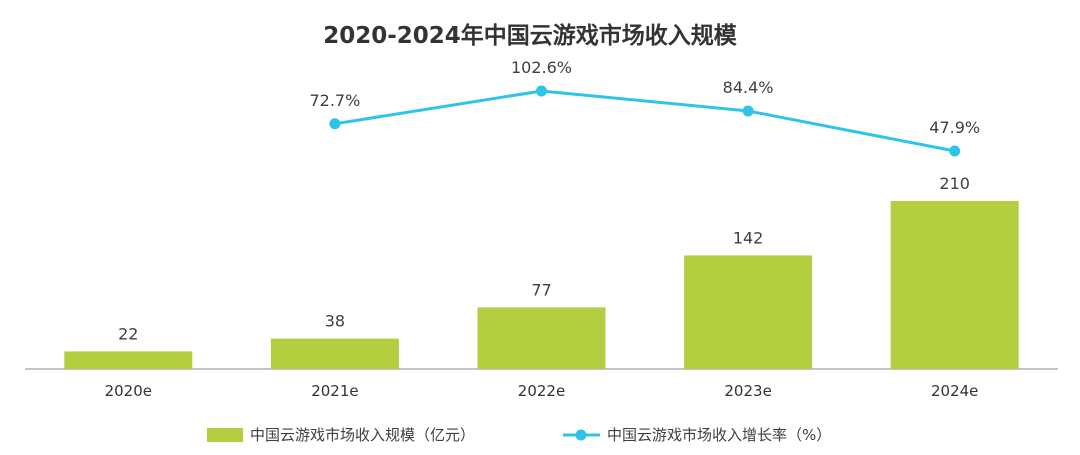 The height and width of the screenshot is (455, 1080). I want to click on bar-value-label: 22, so click(128, 333).